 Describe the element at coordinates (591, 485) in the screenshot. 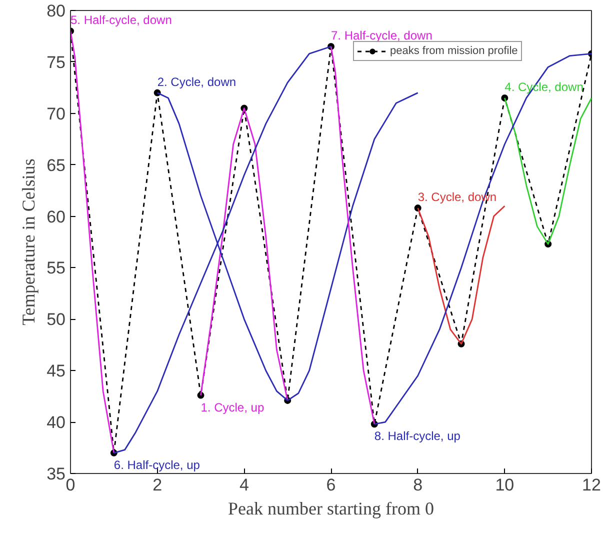

I see `x-tick-label: 12` at that location.